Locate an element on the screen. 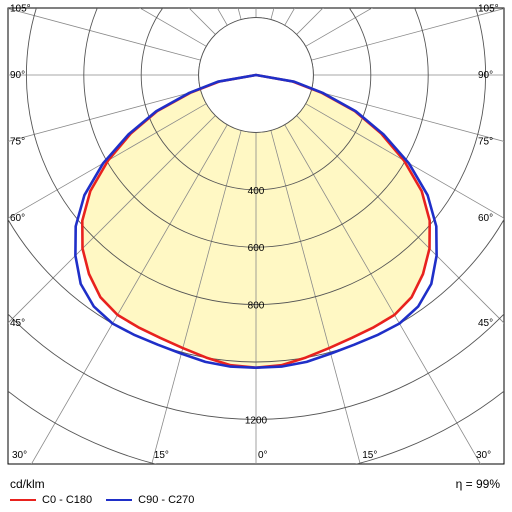 The width and height of the screenshot is (512, 512). efficiency-label: η = 99% is located at coordinates (477, 484).